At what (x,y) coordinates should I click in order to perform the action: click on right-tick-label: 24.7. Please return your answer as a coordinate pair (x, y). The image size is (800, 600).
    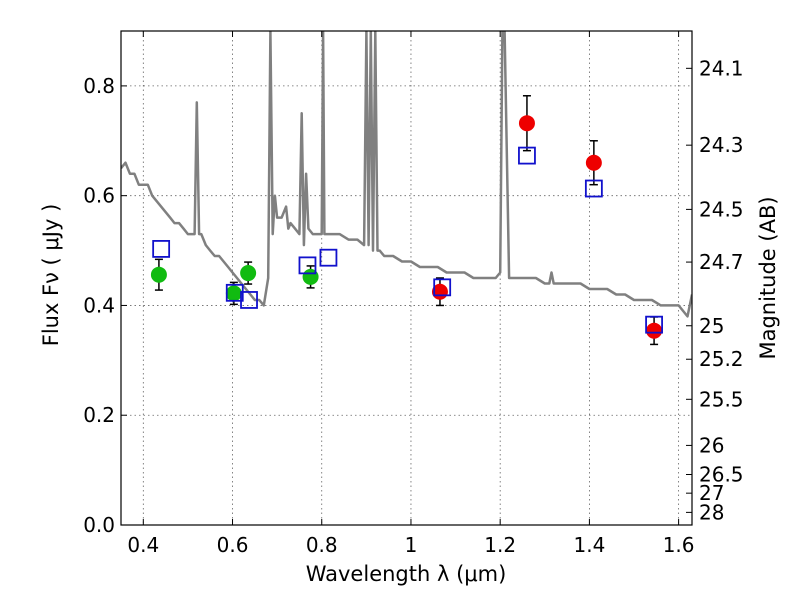
    Looking at the image, I should click on (721, 262).